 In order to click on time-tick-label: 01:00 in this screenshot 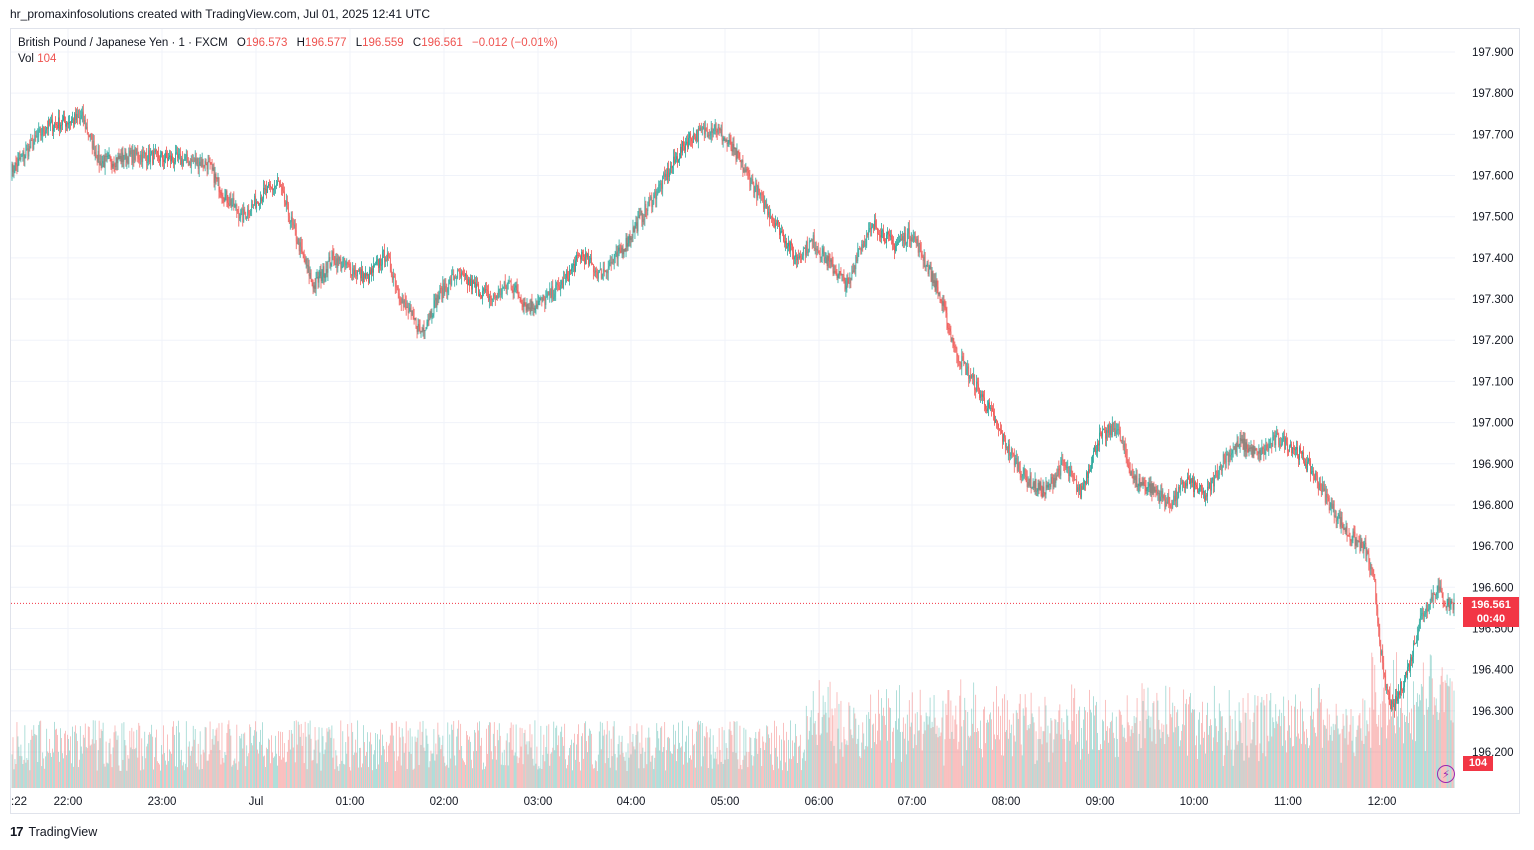, I will do `click(350, 802)`.